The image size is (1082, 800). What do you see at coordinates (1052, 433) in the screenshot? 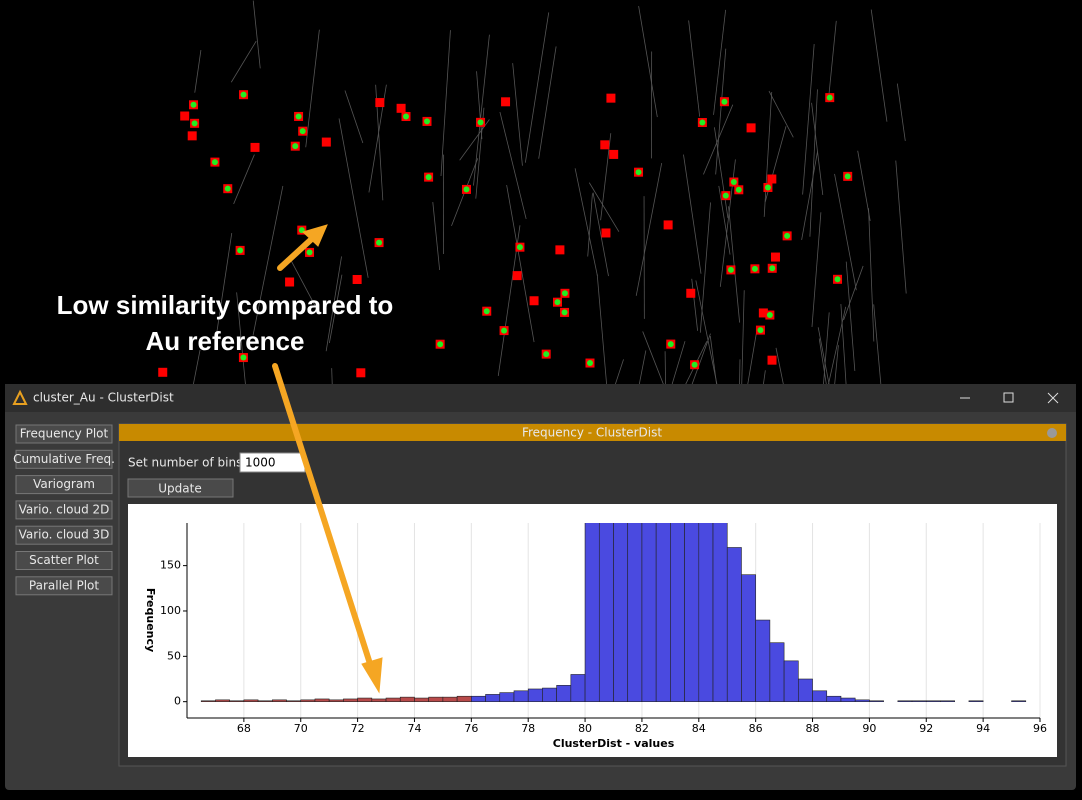
I see `panel-close` at bounding box center [1052, 433].